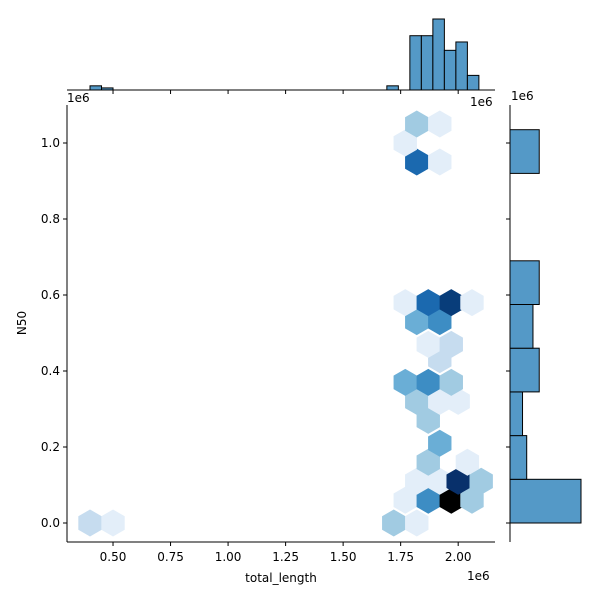  I want to click on marginal-y-histogram, so click(545, 326).